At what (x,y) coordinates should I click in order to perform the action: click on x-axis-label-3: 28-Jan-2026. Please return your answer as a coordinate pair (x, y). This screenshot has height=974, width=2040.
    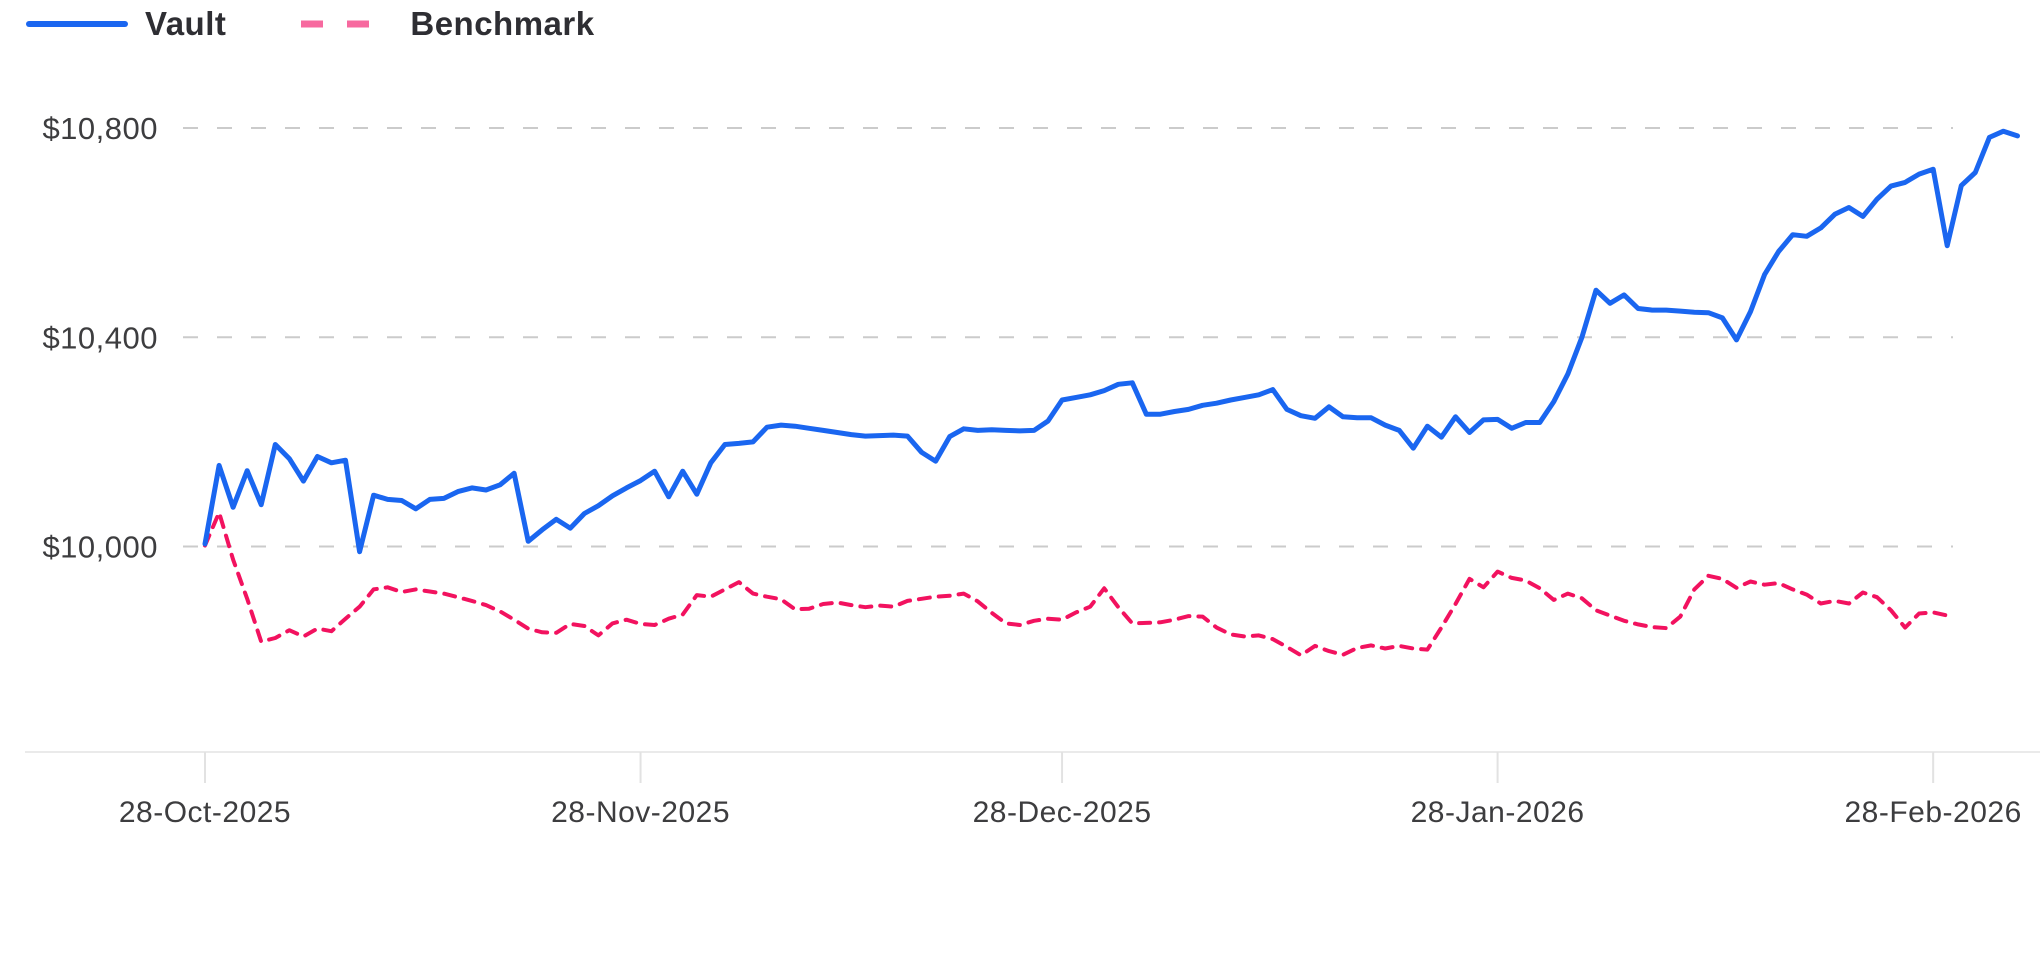
    Looking at the image, I should click on (1498, 812).